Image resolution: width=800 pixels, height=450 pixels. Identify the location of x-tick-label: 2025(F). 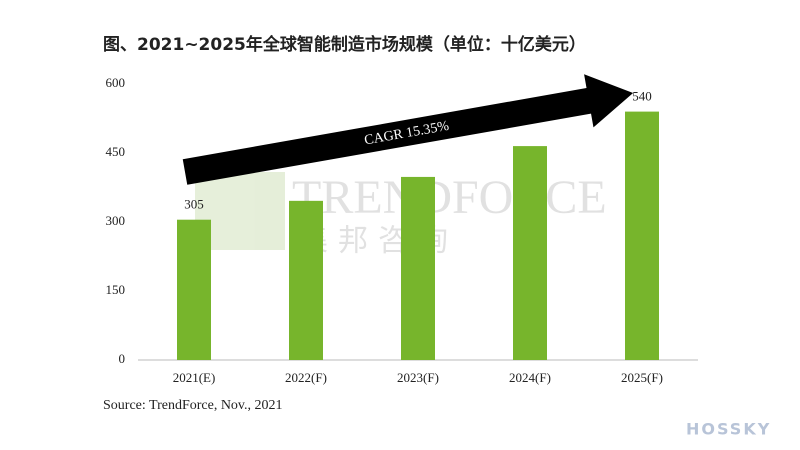
(642, 377).